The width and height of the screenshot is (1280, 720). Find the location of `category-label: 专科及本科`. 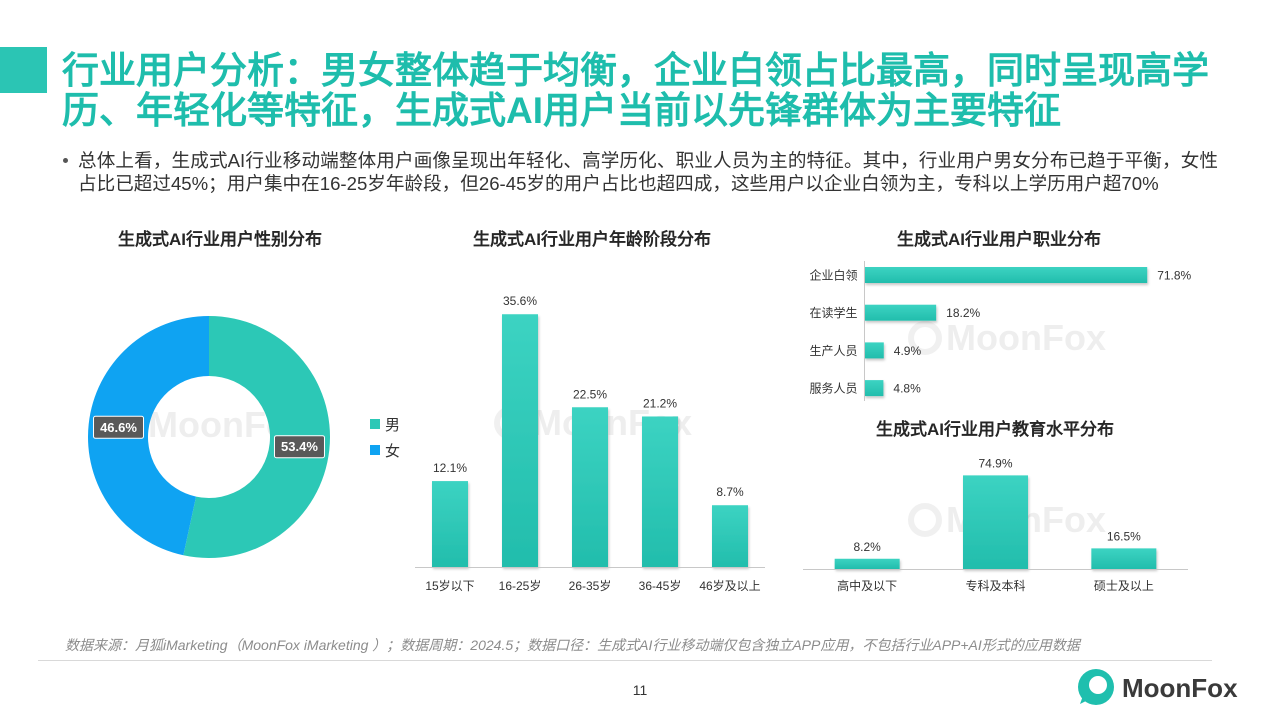

category-label: 专科及本科 is located at coordinates (995, 585).